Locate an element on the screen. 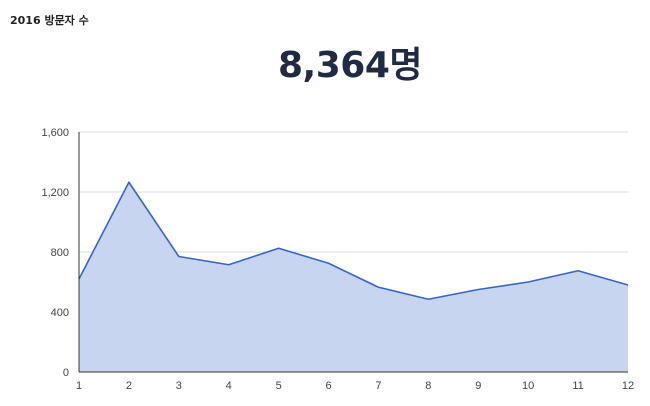 The width and height of the screenshot is (650, 406). x-tick-label: 4 is located at coordinates (229, 386).